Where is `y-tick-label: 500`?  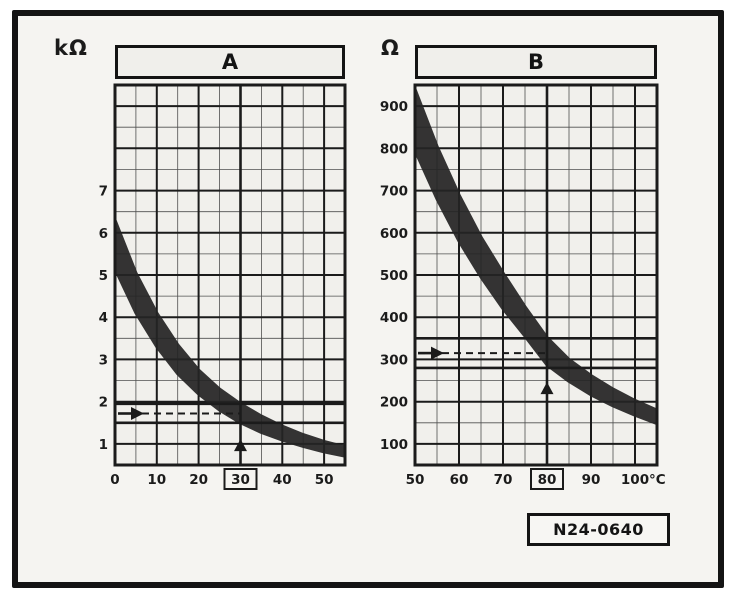
y-tick-label: 500 is located at coordinates (394, 276).